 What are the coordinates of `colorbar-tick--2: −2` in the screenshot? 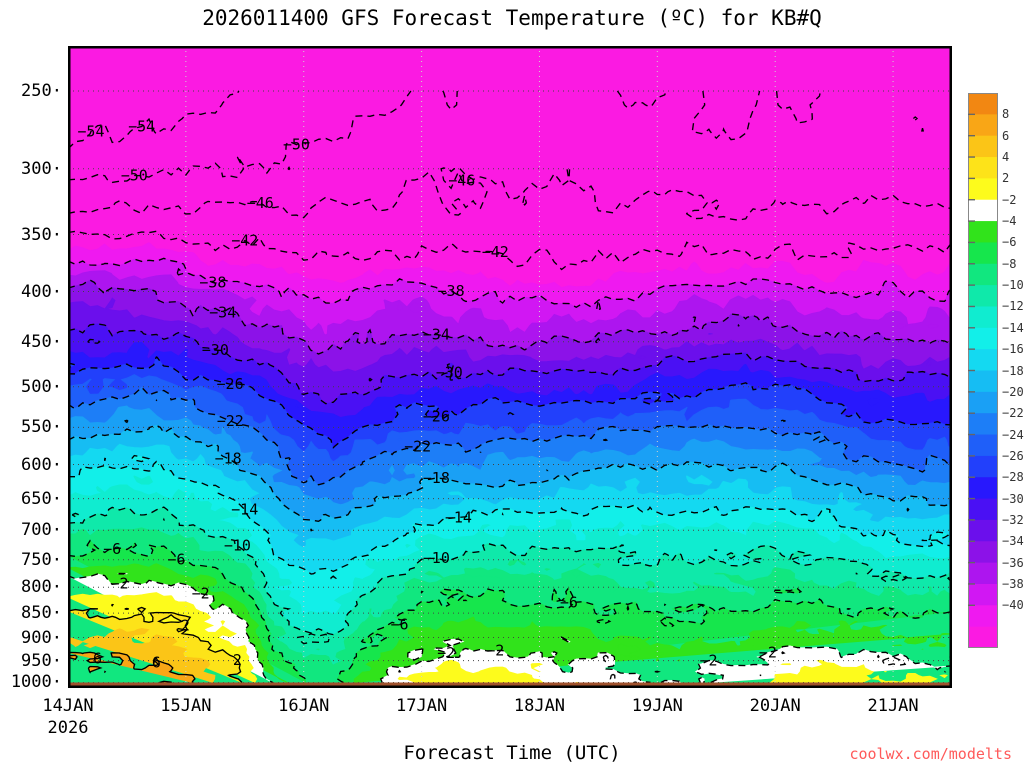 It's located at (1009, 199).